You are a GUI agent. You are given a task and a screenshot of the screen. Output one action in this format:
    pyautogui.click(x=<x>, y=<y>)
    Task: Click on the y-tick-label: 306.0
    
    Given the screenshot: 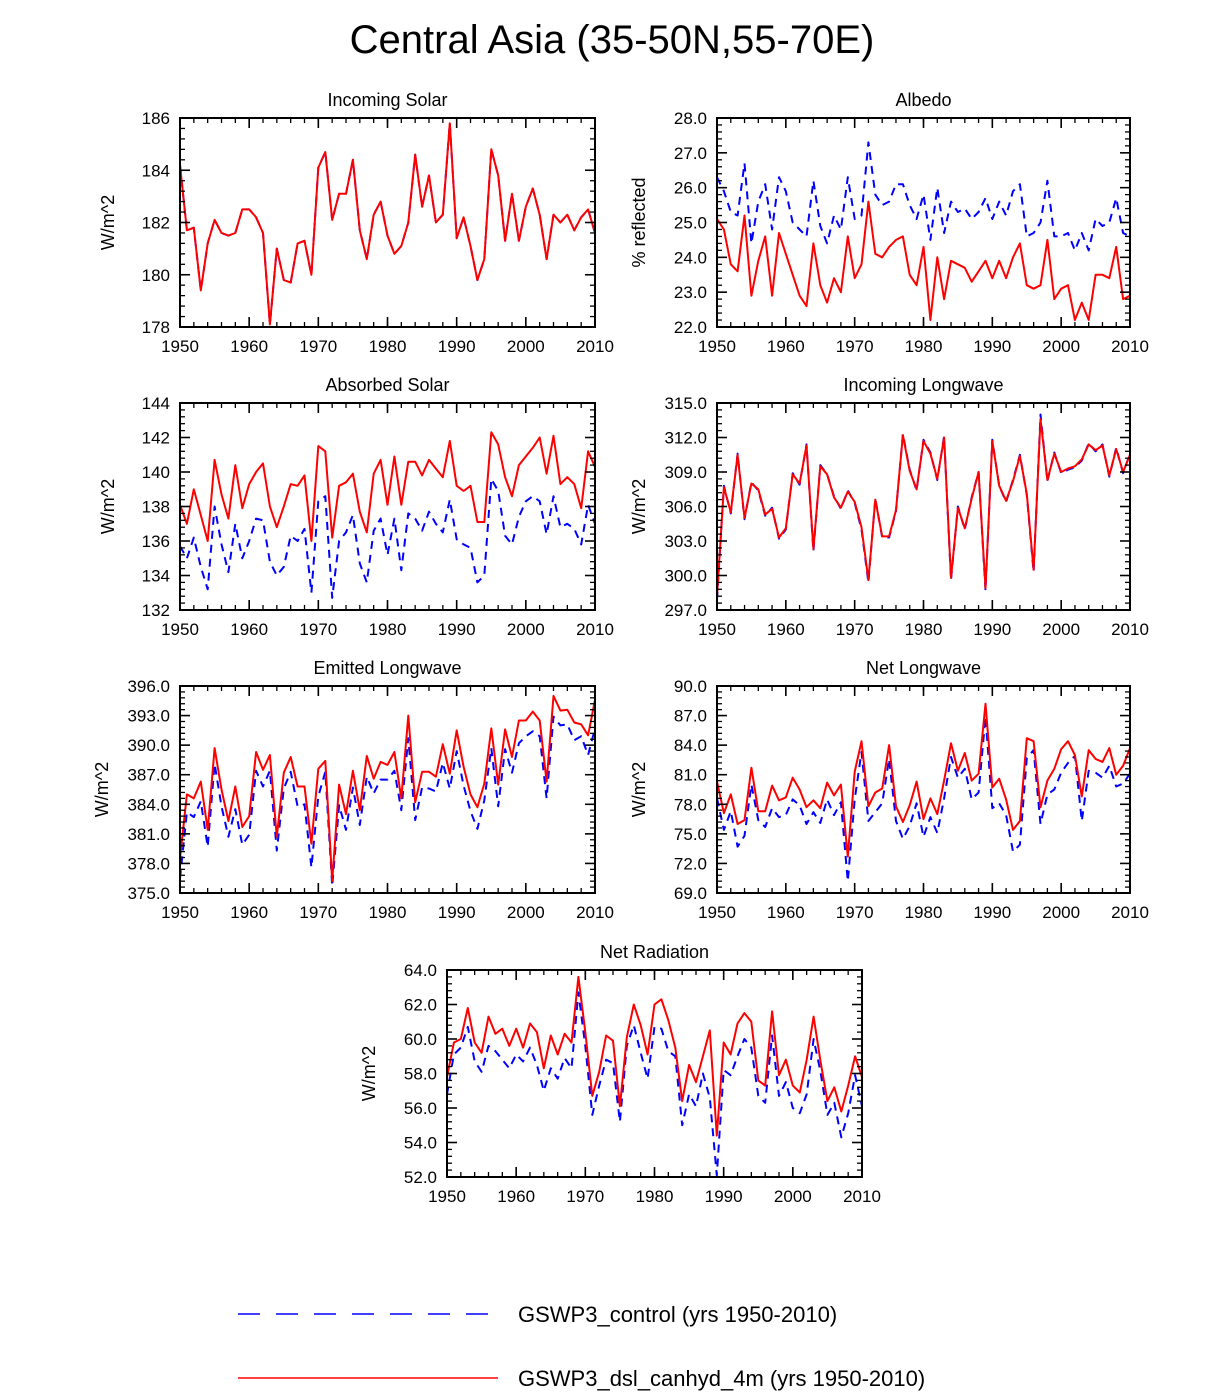 What is the action you would take?
    pyautogui.click(x=685, y=507)
    